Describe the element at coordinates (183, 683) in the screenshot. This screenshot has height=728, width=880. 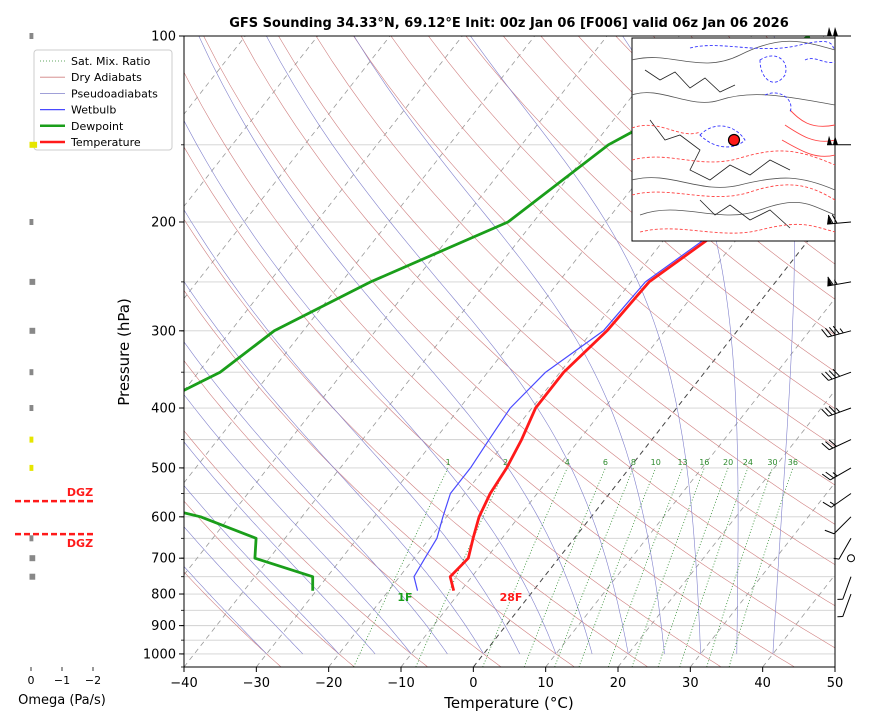
I see `x-tick-label: −40` at that location.